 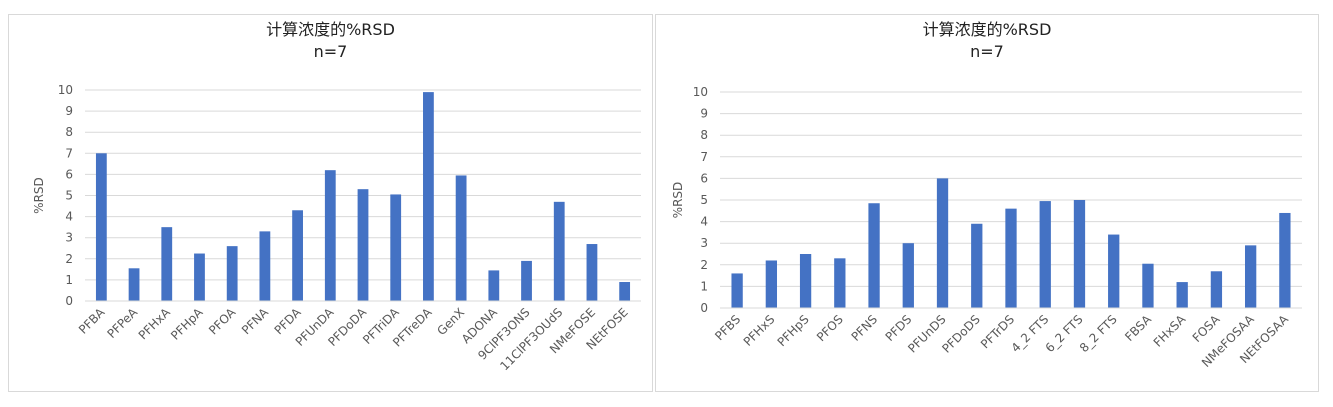 What do you see at coordinates (961, 334) in the screenshot?
I see `x-tick-label: PFDoDS` at bounding box center [961, 334].